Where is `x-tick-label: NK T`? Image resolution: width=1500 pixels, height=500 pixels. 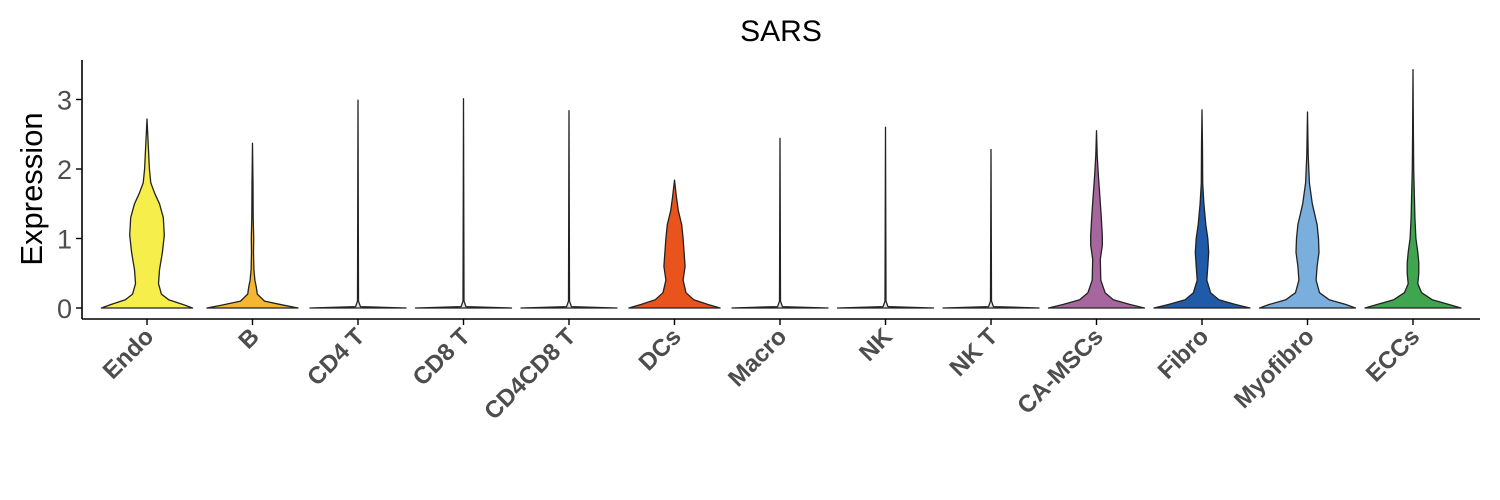
x-tick-label: NK T is located at coordinates (974, 352).